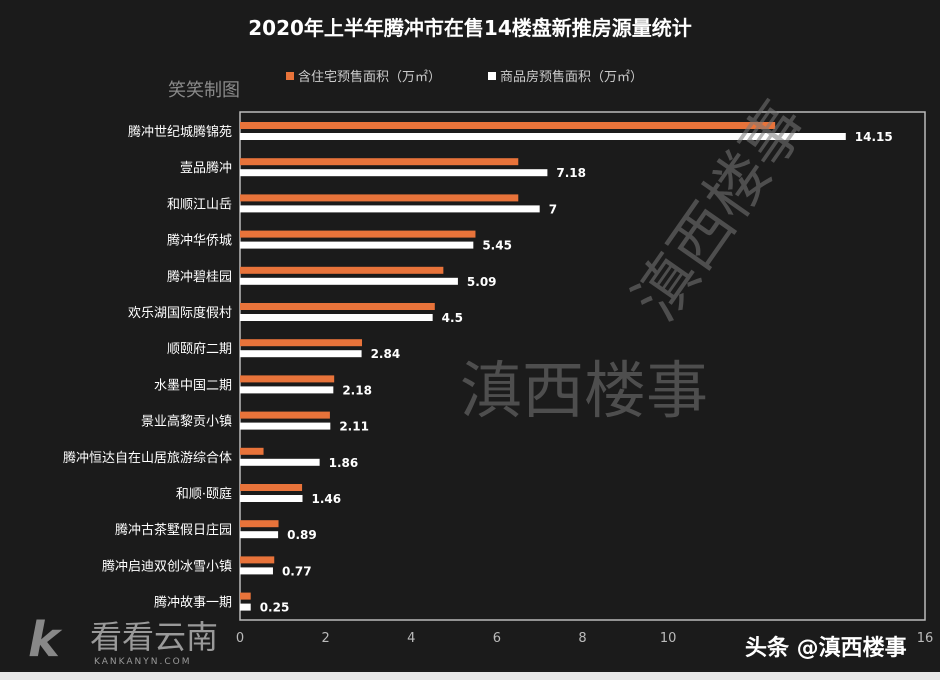 The height and width of the screenshot is (680, 940). Describe the element at coordinates (297, 571) in the screenshot. I see `data-label: 0.77` at that location.